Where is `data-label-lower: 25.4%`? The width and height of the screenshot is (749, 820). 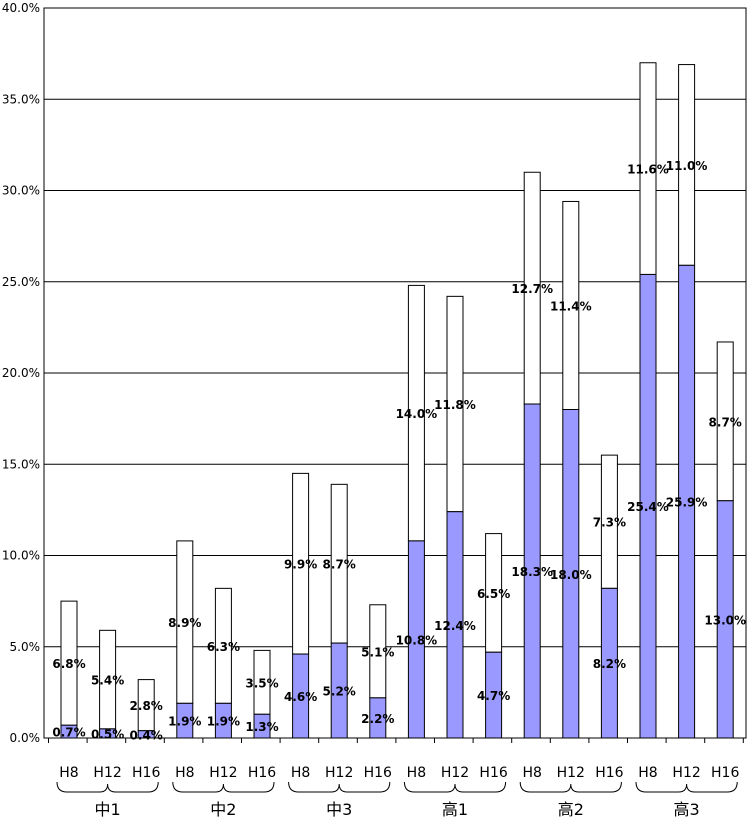 data-label-lower: 25.4% is located at coordinates (648, 507).